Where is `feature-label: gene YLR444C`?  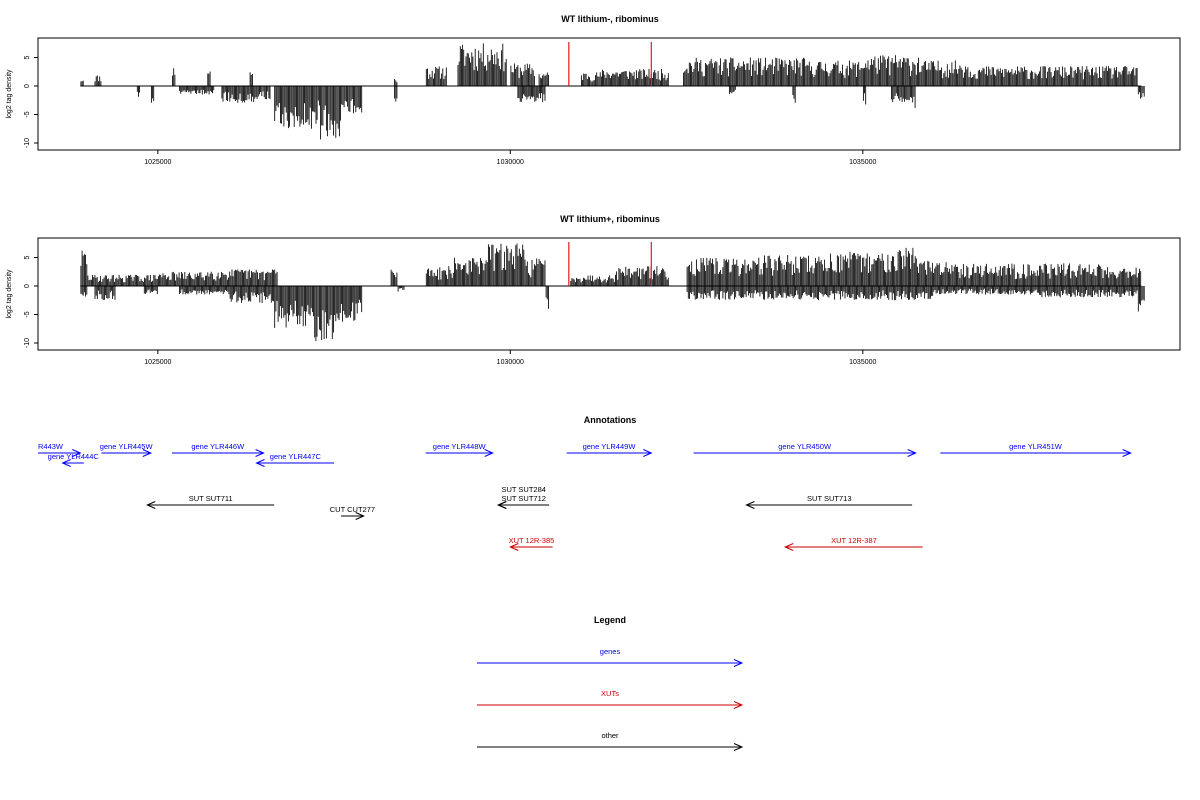
feature-label: gene YLR444C is located at coordinates (74, 456).